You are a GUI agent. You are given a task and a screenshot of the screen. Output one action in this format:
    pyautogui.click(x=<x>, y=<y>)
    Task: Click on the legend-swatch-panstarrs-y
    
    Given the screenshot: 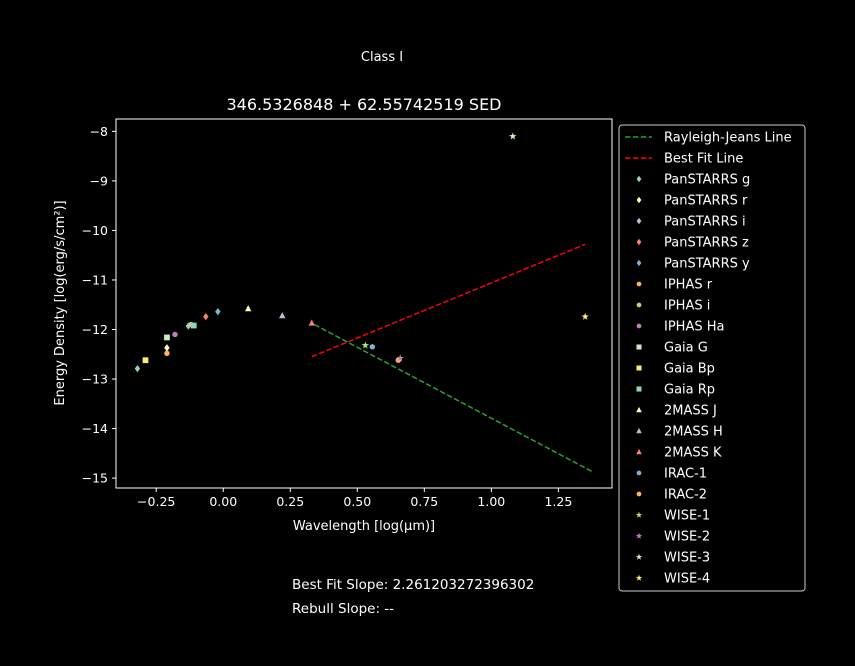 What is the action you would take?
    pyautogui.click(x=639, y=263)
    